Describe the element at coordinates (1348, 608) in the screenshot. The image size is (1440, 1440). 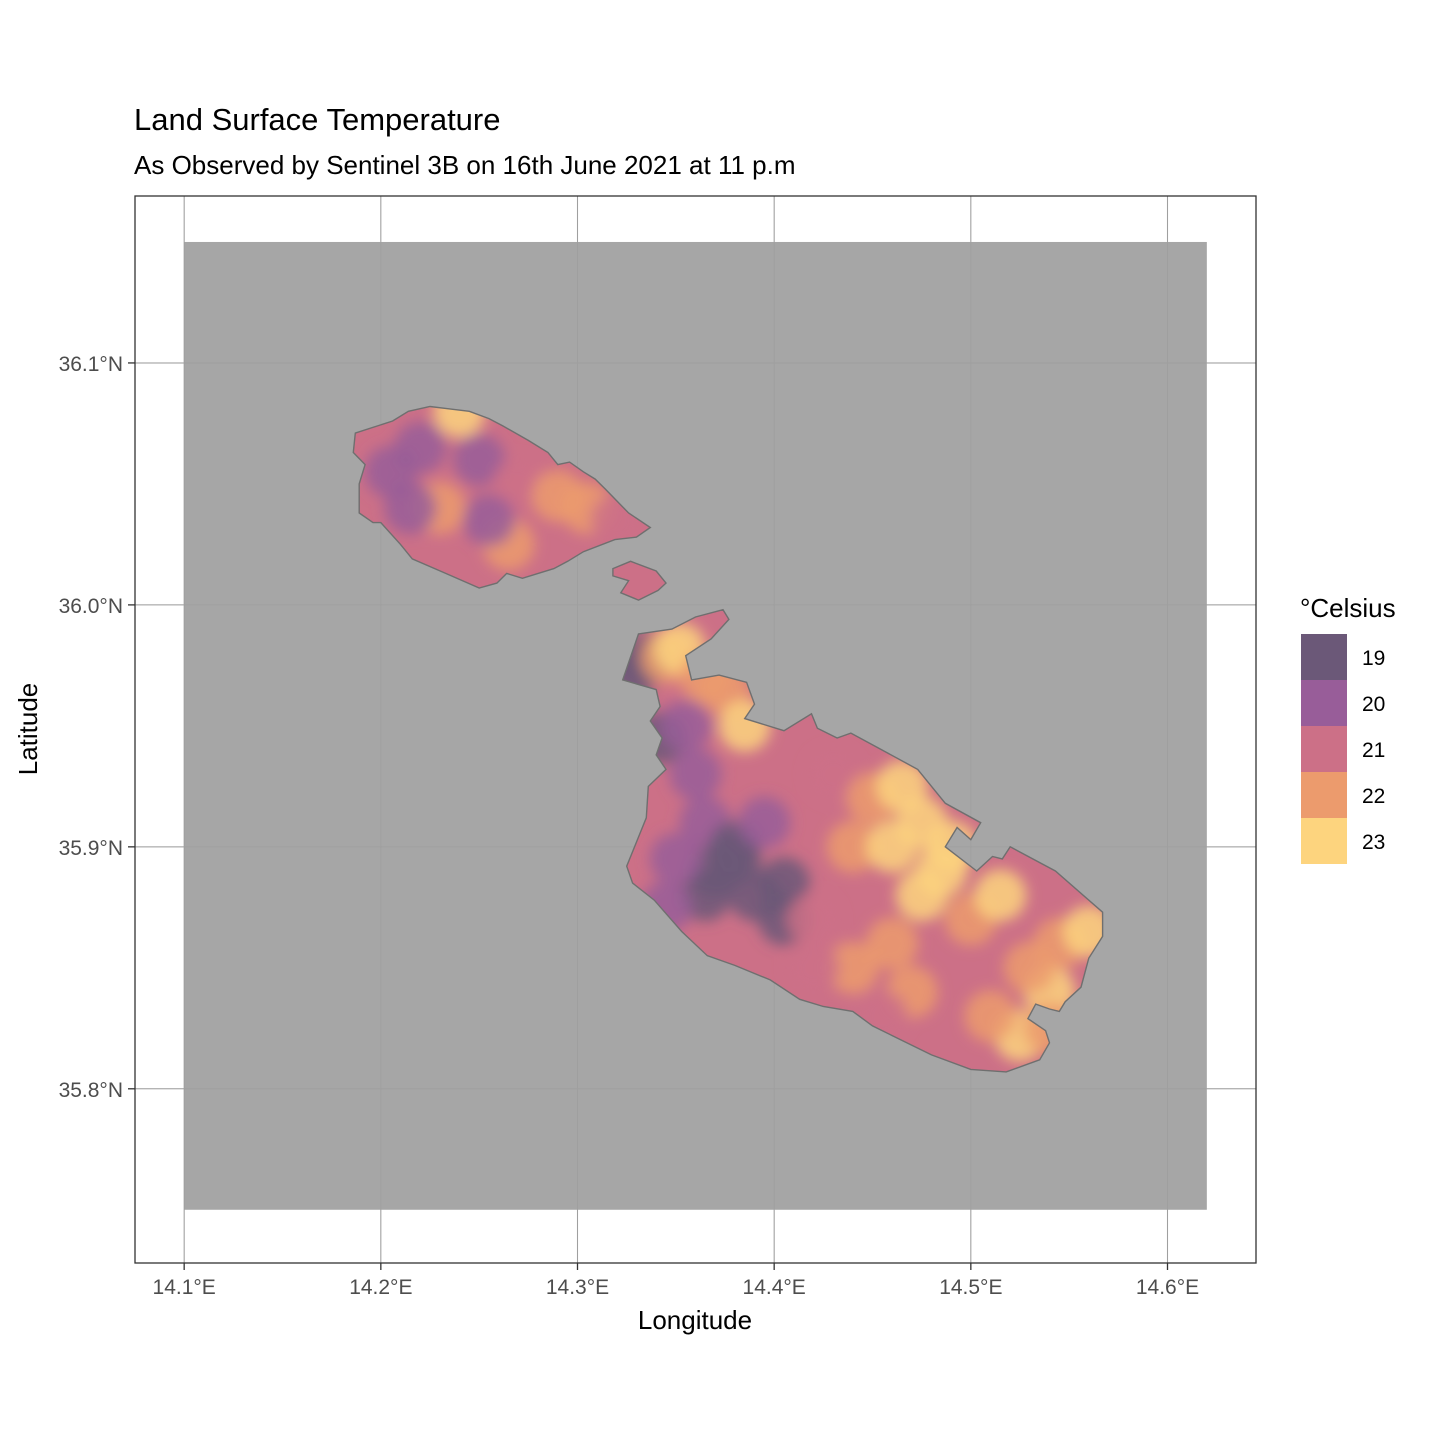
I see `legend-title: °Celsius` at that location.